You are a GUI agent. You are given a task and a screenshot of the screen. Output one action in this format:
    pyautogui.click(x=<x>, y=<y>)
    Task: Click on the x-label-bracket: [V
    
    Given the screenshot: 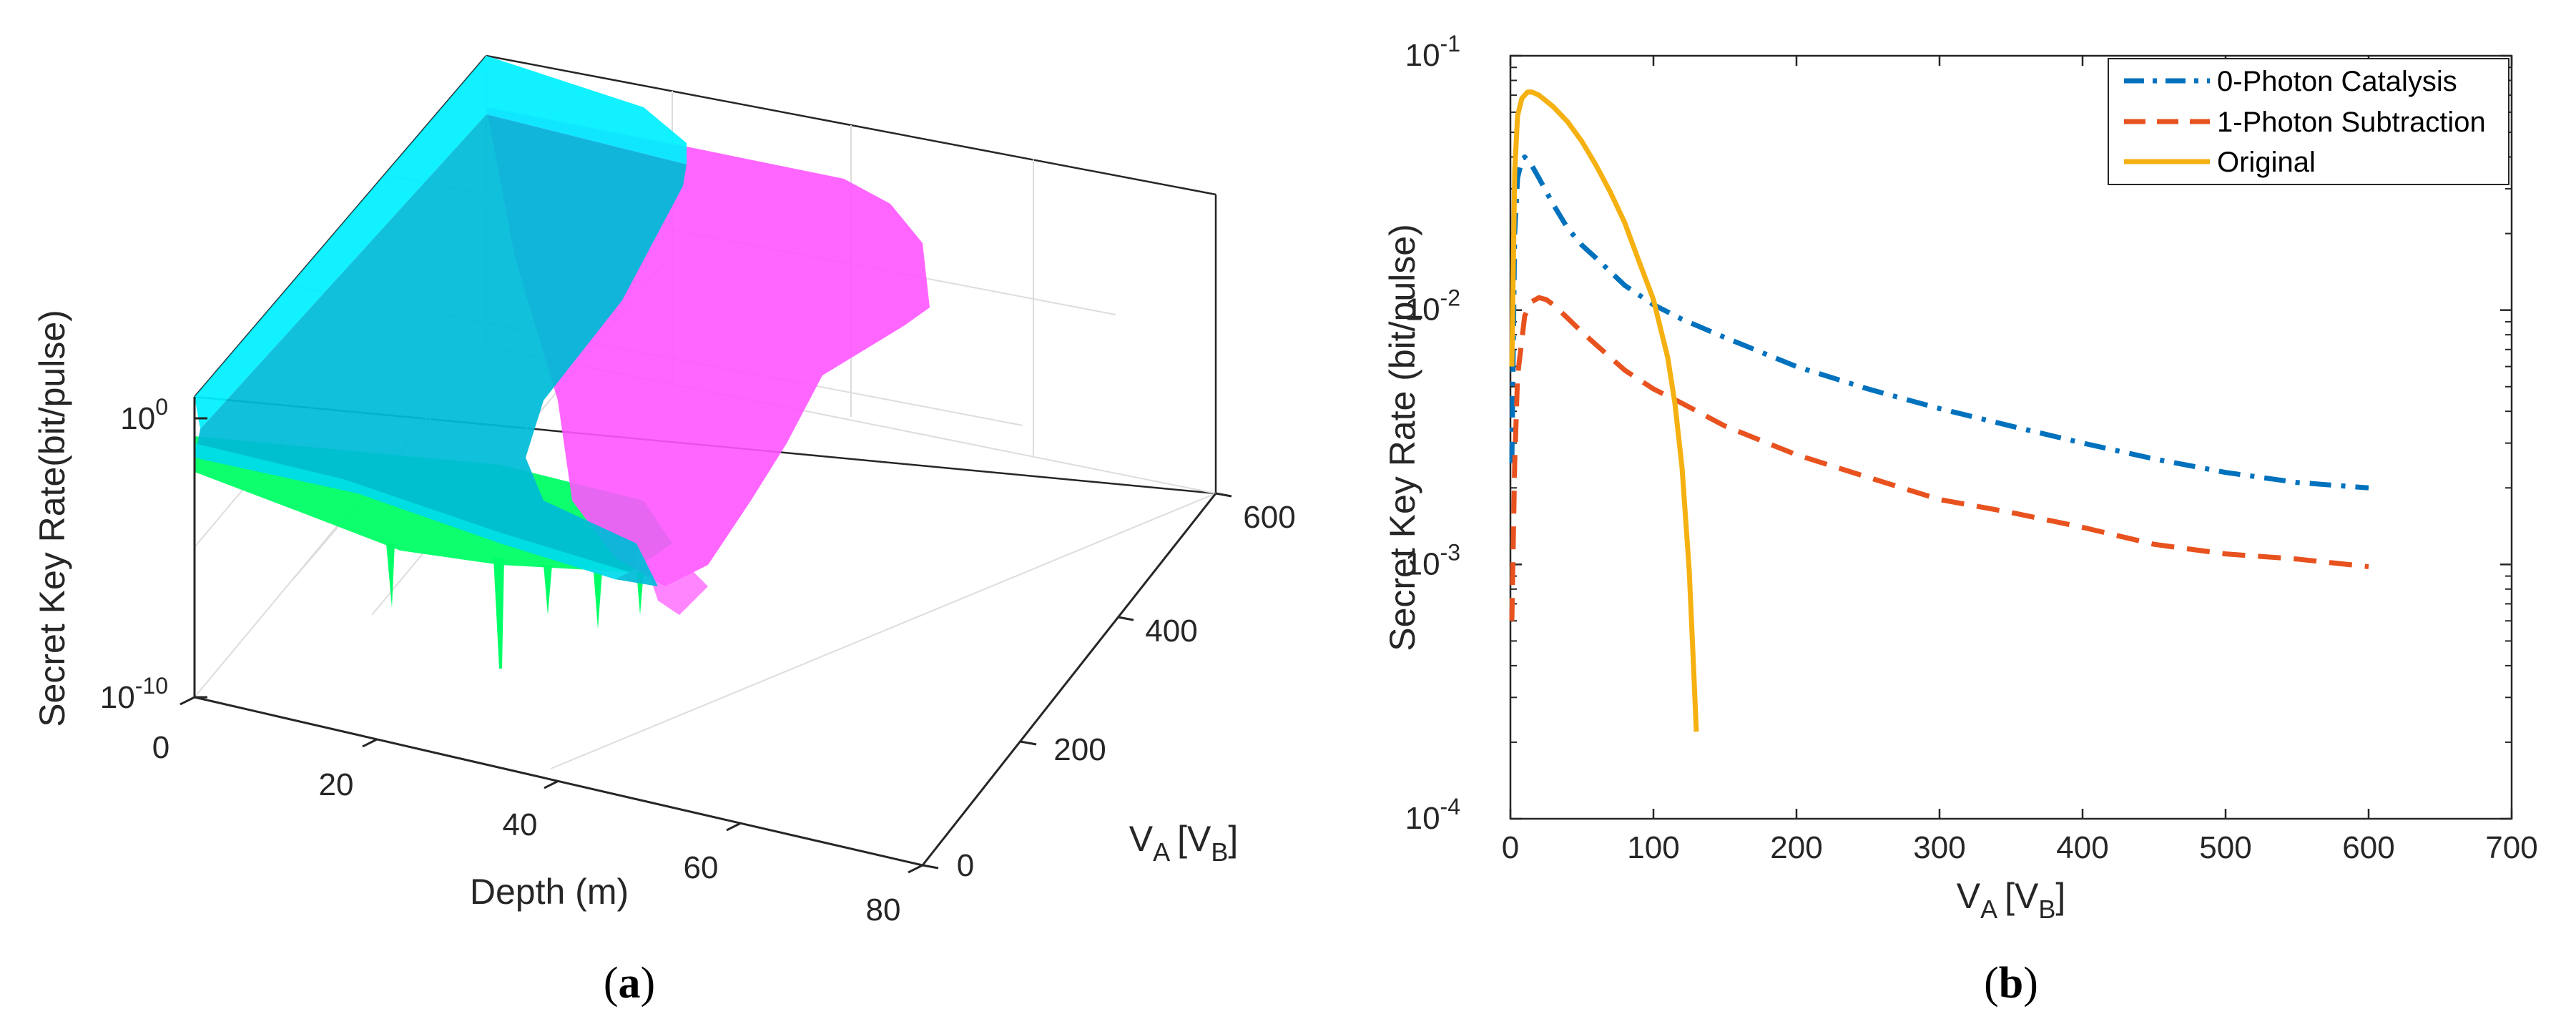 What is the action you would take?
    pyautogui.click(x=2022, y=896)
    